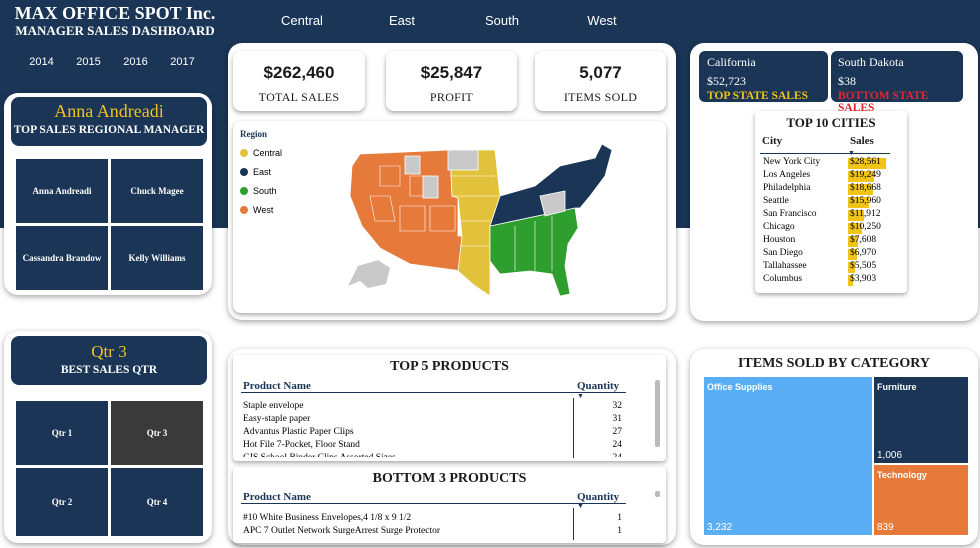 This screenshot has width=980, height=548. I want to click on city-sales-value: $6,970, so click(863, 252).